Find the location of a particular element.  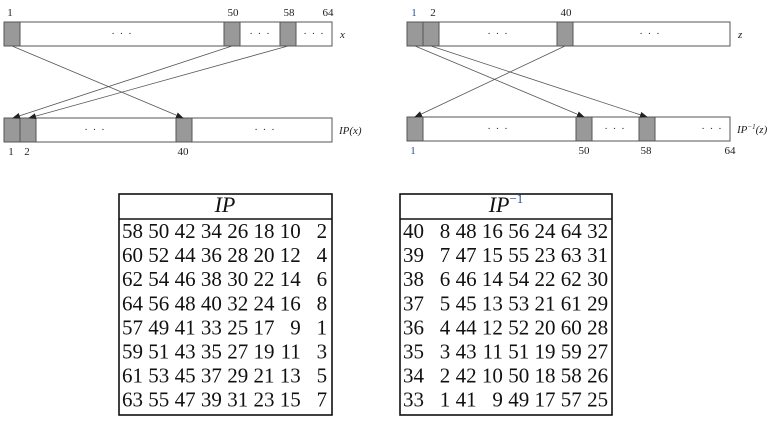

table-cell: 21 is located at coordinates (545, 303).